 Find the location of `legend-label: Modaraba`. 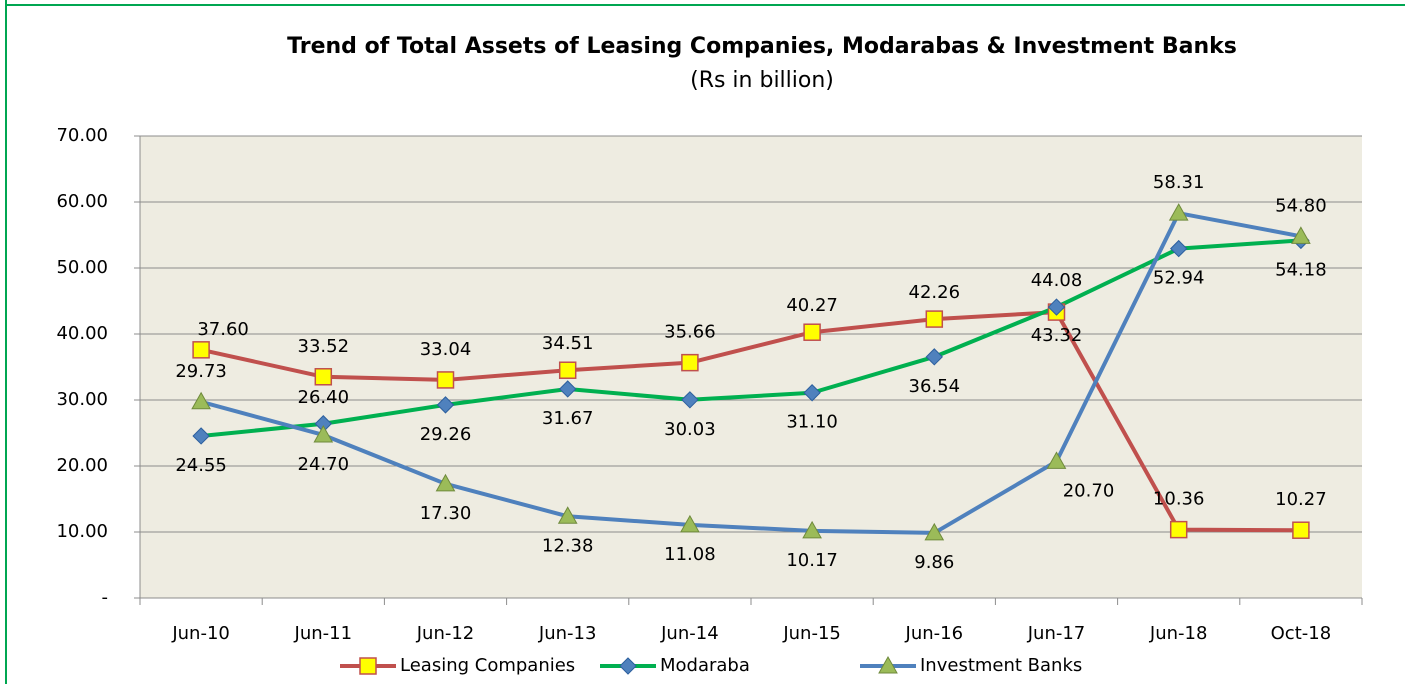

legend-label: Modaraba is located at coordinates (705, 665).